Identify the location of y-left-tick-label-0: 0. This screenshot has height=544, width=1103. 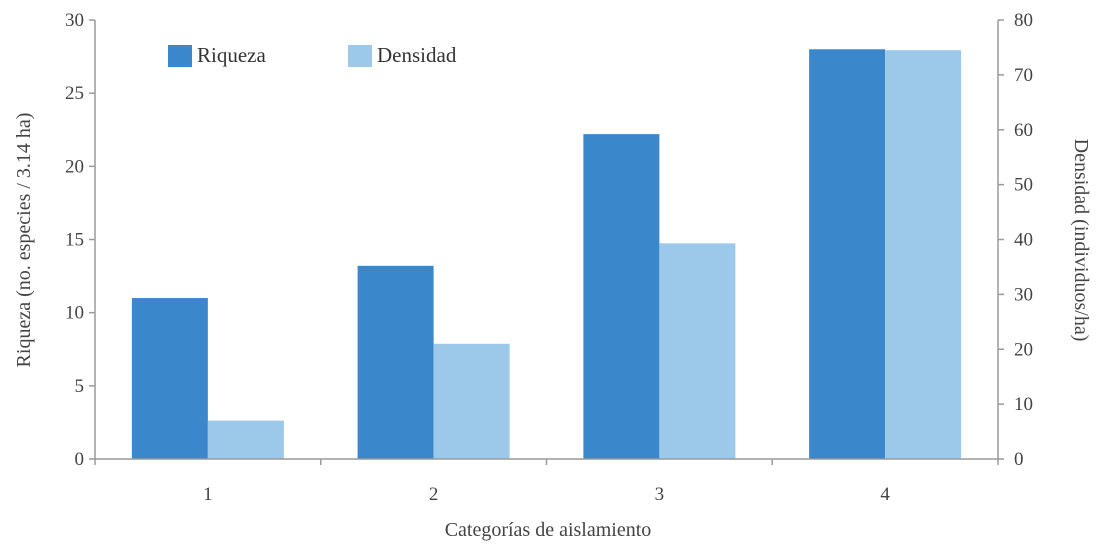
(80, 459).